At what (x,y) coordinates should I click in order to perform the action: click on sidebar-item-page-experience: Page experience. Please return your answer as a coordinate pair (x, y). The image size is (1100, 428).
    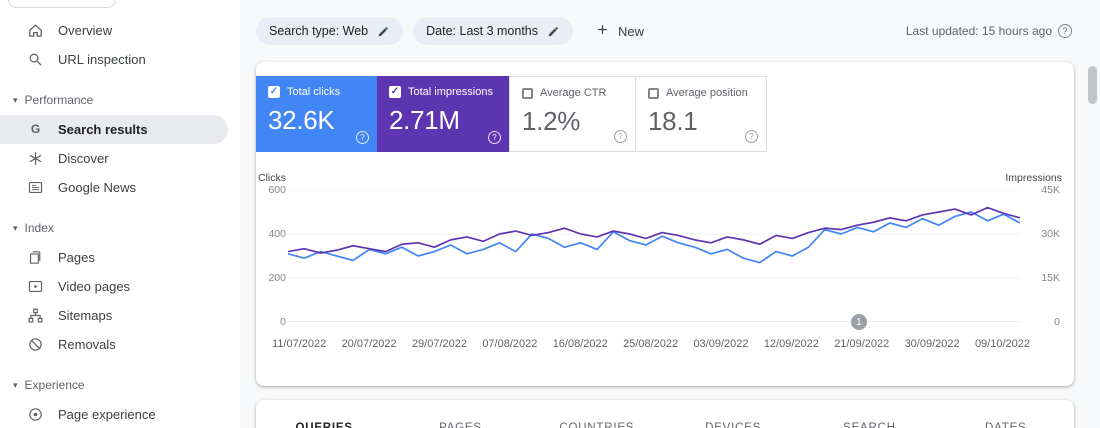
    Looking at the image, I should click on (114, 414).